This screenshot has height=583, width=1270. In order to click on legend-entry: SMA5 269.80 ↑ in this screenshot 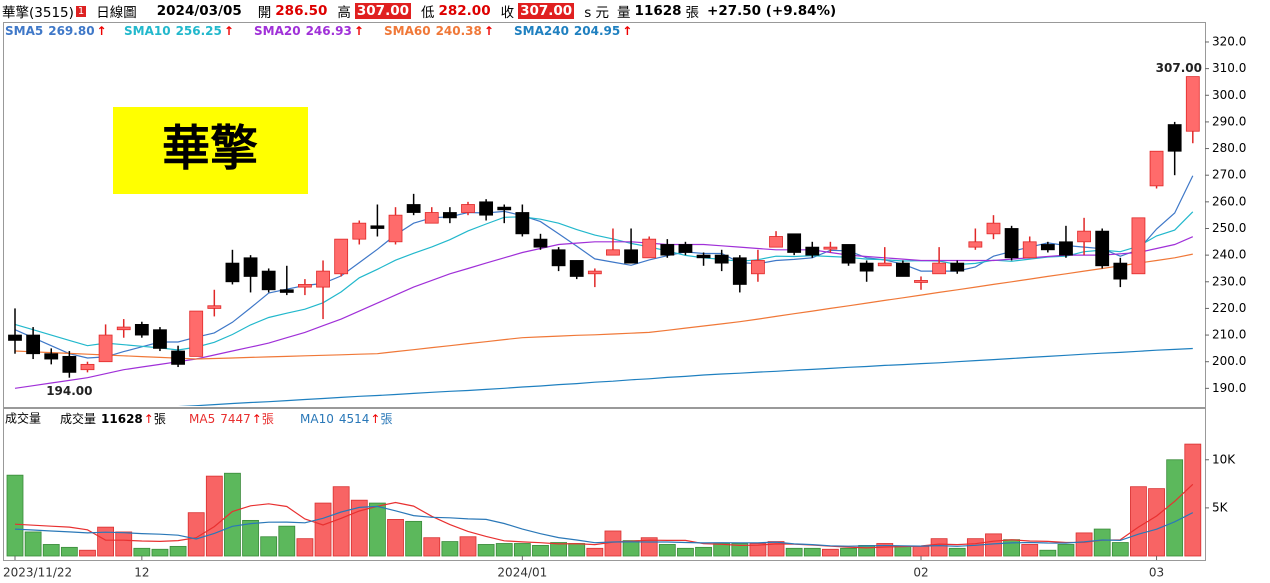, I will do `click(56, 31)`.